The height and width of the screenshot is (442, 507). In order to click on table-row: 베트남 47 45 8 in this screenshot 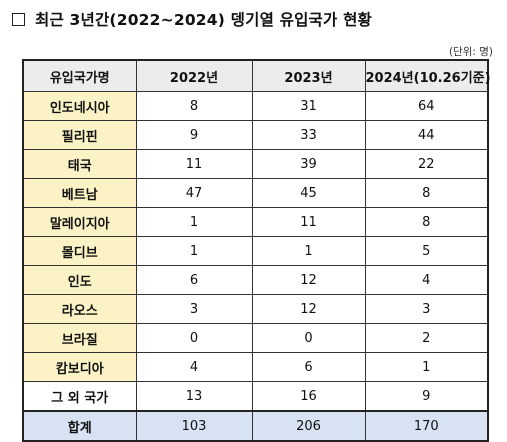, I will do `click(255, 193)`.